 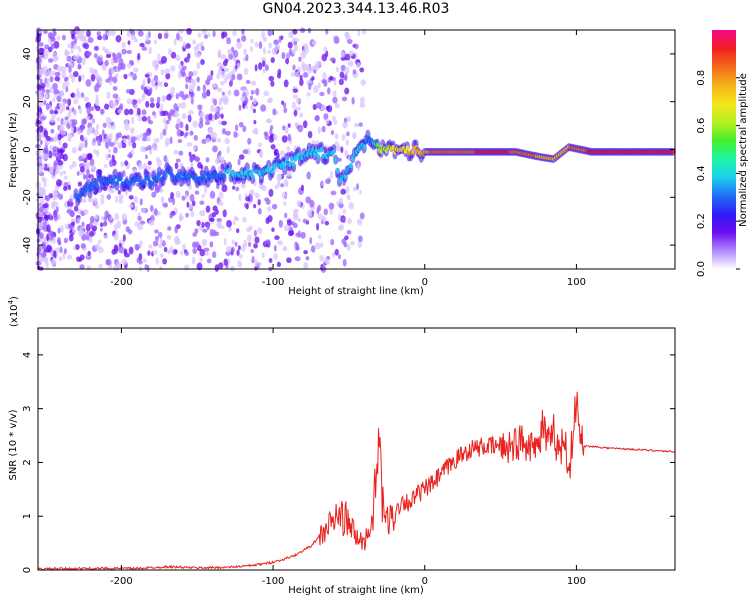 I want to click on y-tick-label: -20, so click(x=27, y=197).